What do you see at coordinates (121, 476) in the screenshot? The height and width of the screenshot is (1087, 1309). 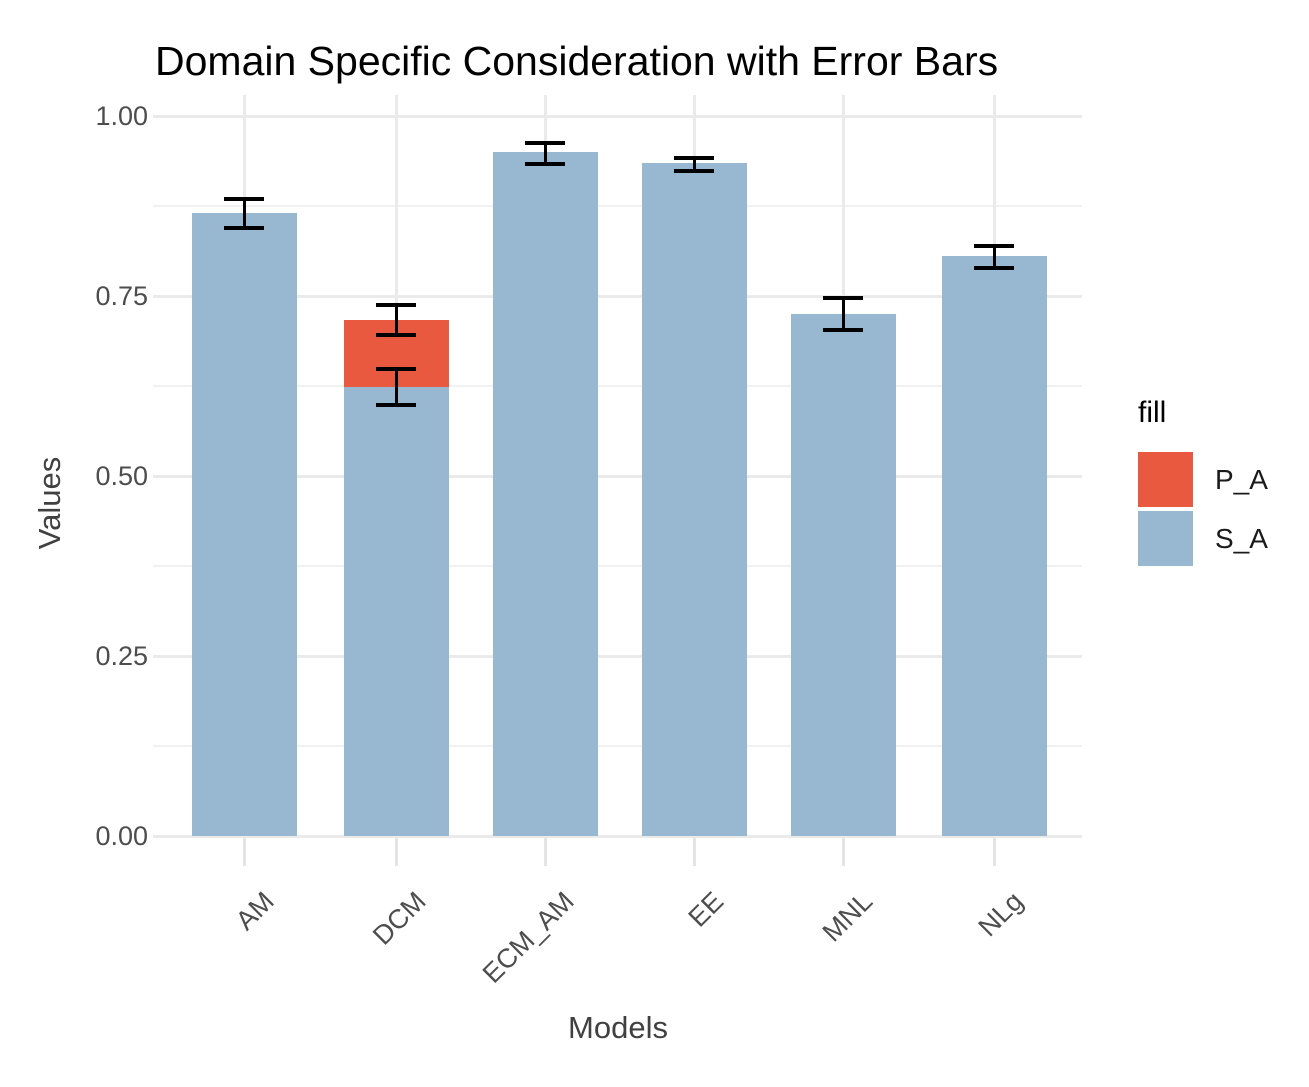 I see `y-tick-label: 0.50` at bounding box center [121, 476].